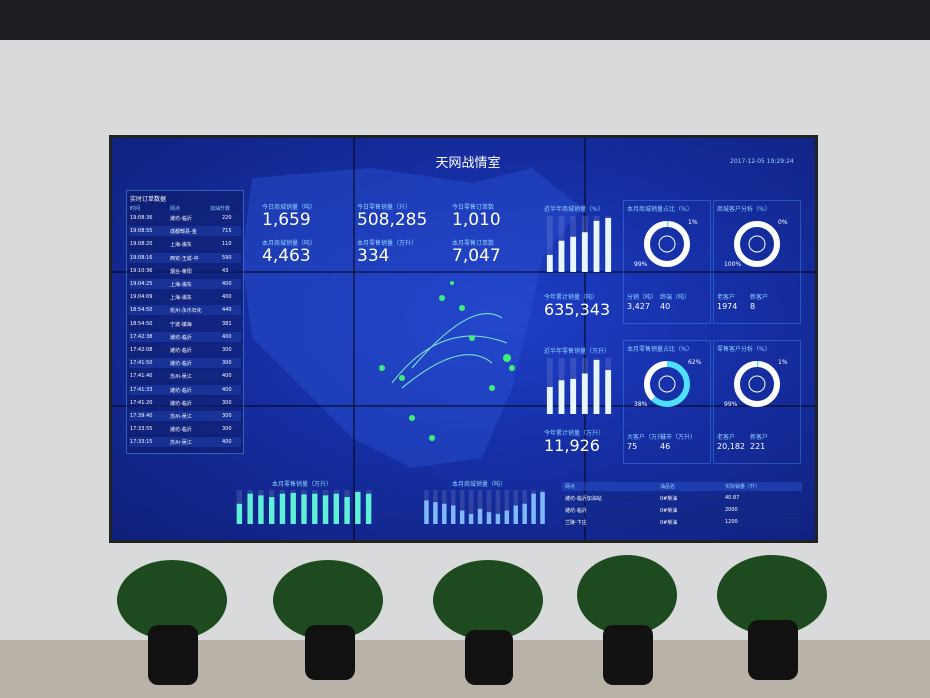 This screenshot has width=930, height=698. Describe the element at coordinates (638, 306) in the screenshot. I see `stat-value: 3,427` at that location.